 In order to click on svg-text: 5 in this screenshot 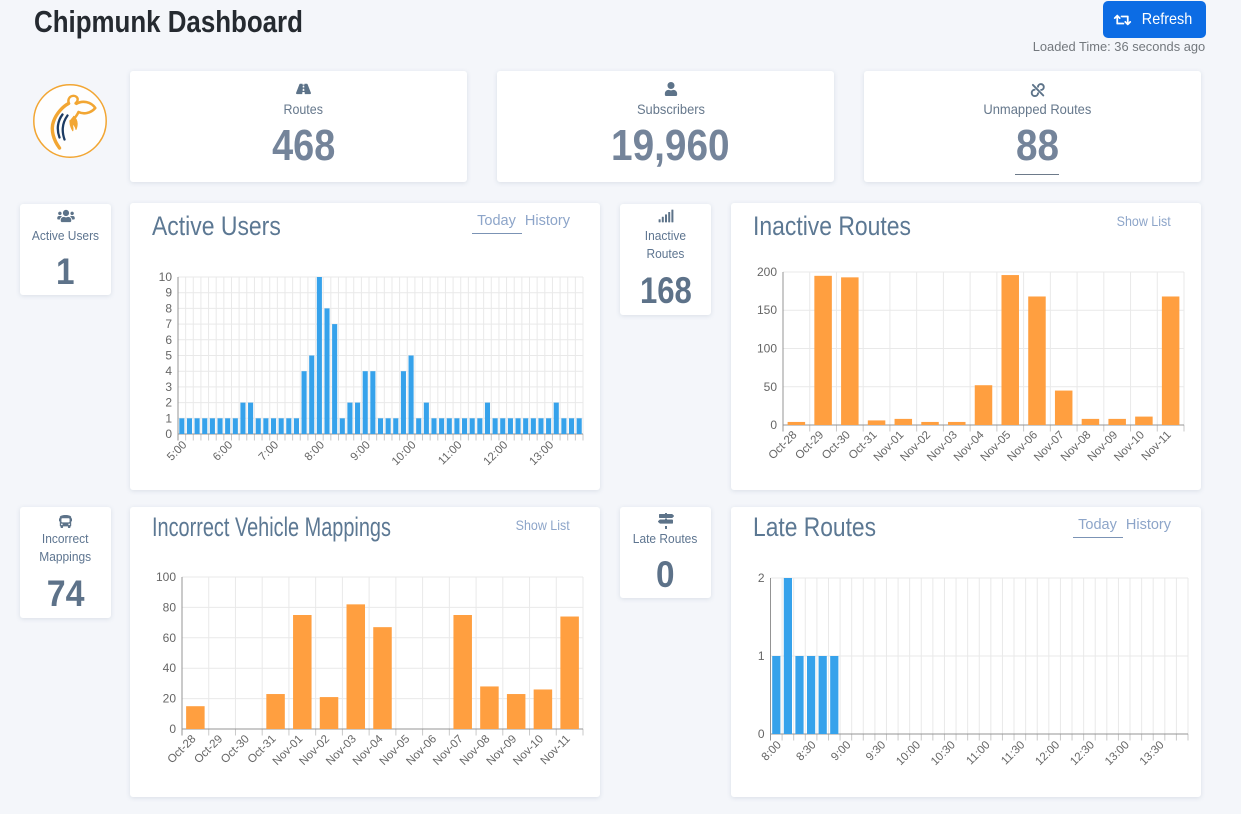, I will do `click(168, 356)`.